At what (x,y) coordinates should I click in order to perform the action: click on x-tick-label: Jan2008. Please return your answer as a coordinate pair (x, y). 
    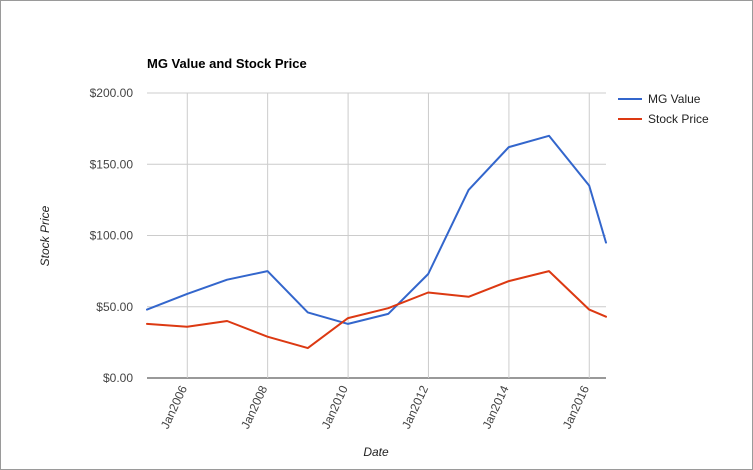
    Looking at the image, I should click on (254, 407).